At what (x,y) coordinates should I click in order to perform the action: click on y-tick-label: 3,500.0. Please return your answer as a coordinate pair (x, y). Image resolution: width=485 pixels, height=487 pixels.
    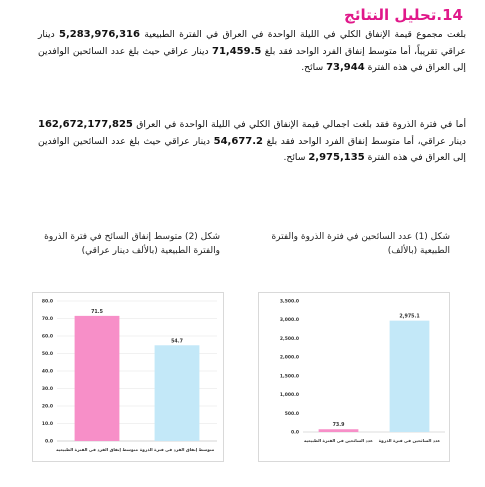
    Looking at the image, I should click on (289, 302).